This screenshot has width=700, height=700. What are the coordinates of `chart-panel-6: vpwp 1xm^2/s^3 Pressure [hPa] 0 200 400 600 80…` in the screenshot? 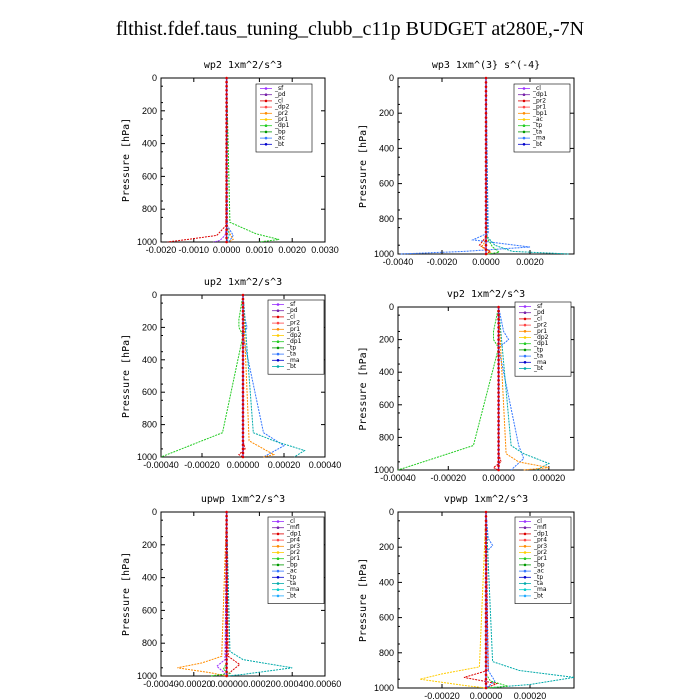 It's located at (466, 597).